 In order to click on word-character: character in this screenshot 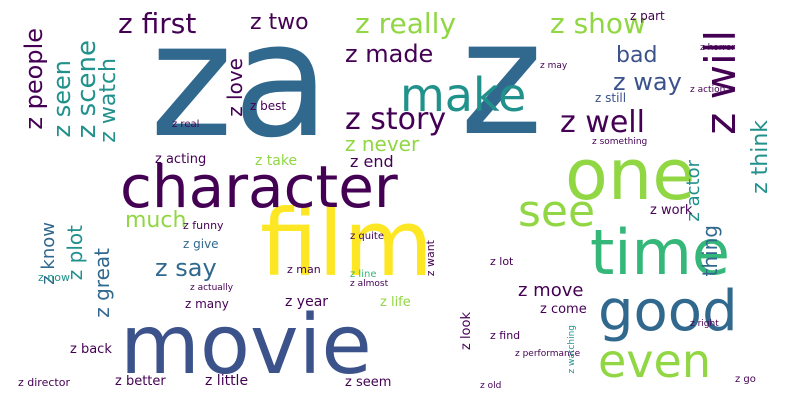, I will do `click(259, 187)`.